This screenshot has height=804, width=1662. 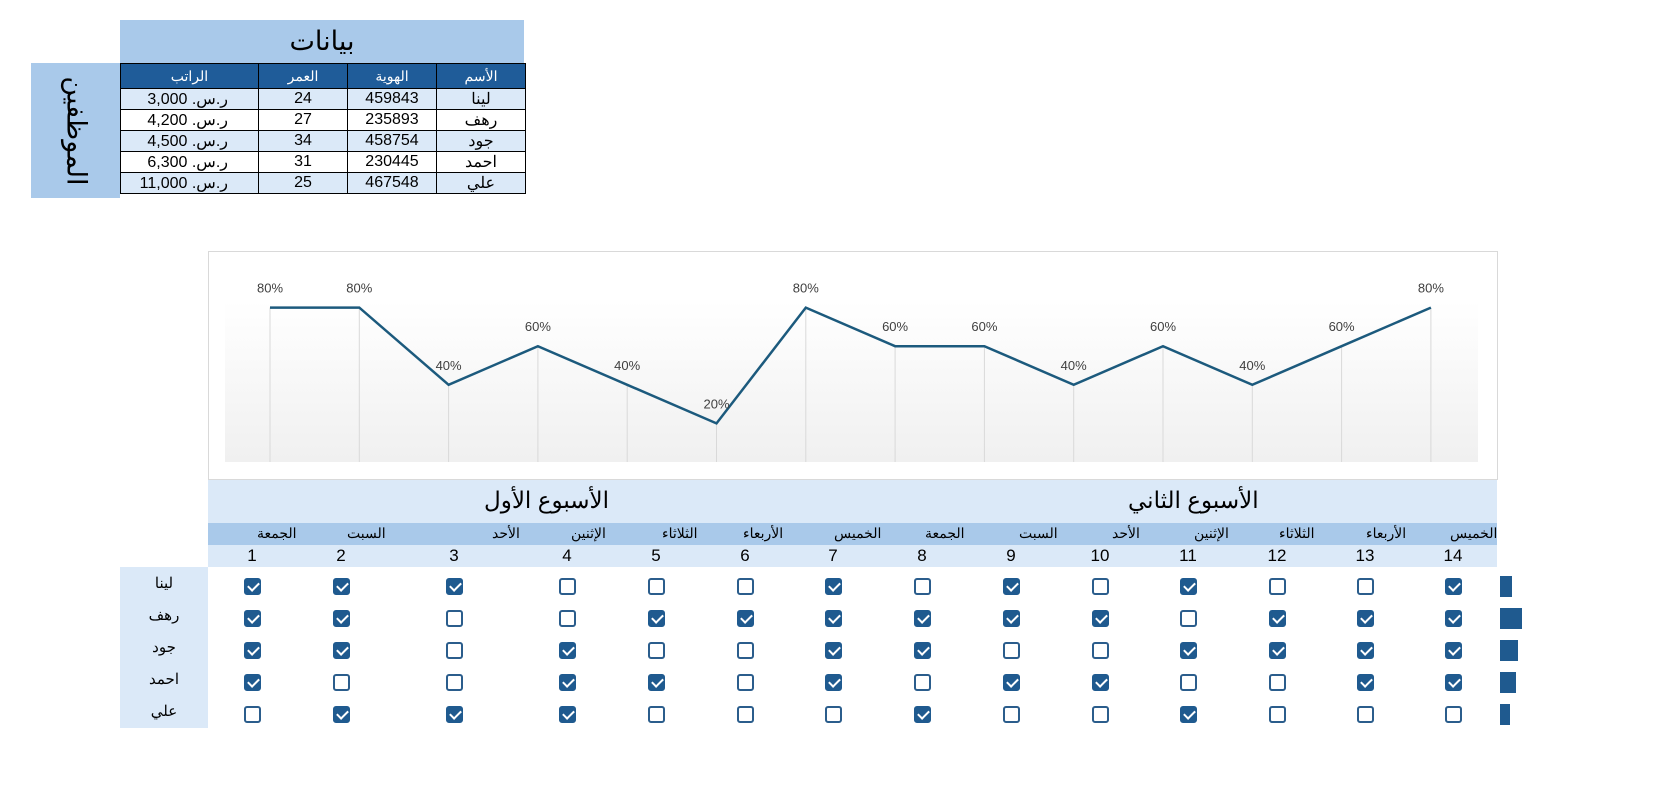 I want to click on employee-age-cell: 25, so click(x=303, y=183).